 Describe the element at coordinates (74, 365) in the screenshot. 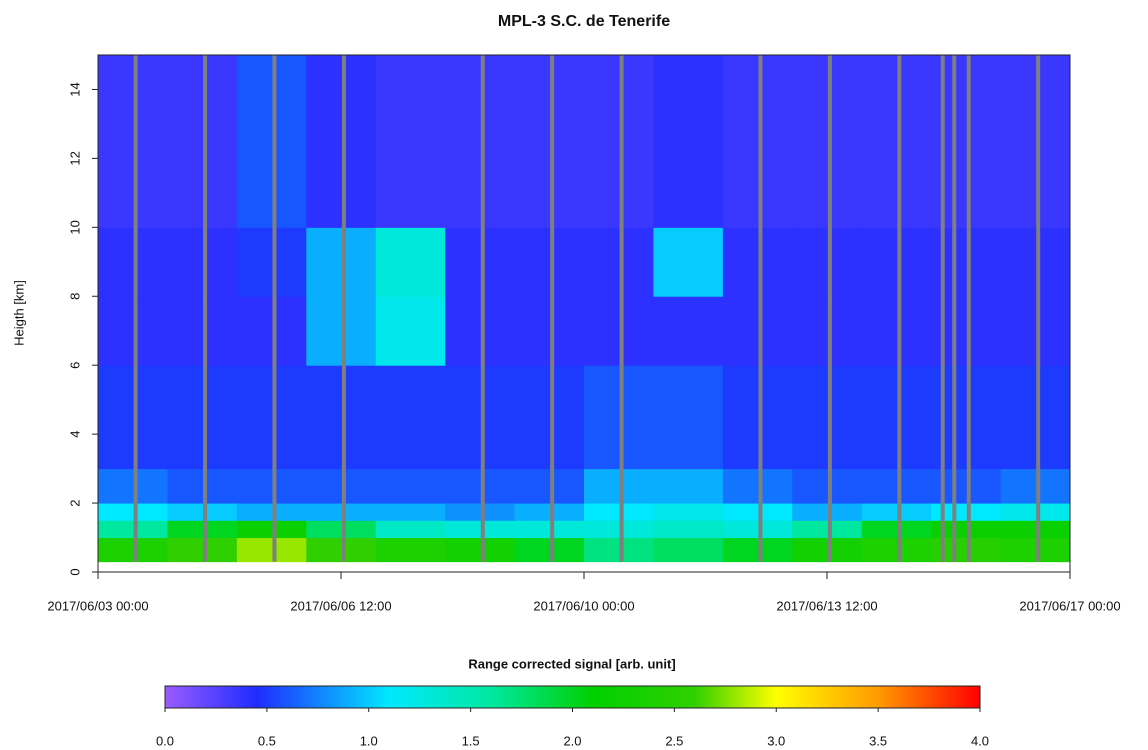

I see `y-tick-label: 6` at that location.